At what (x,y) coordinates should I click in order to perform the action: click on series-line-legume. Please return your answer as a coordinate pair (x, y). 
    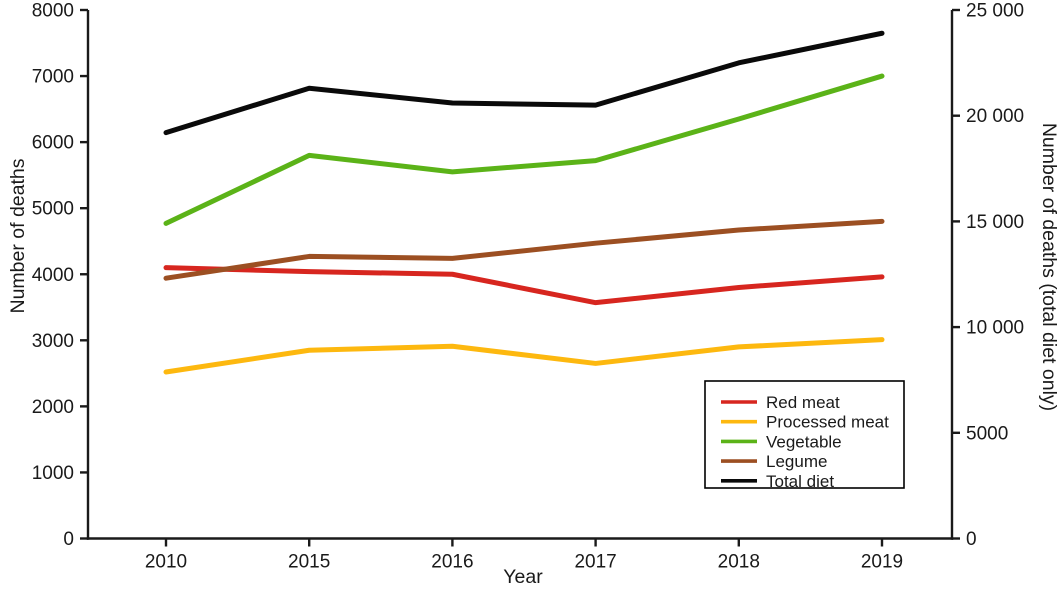
    Looking at the image, I should click on (524, 249).